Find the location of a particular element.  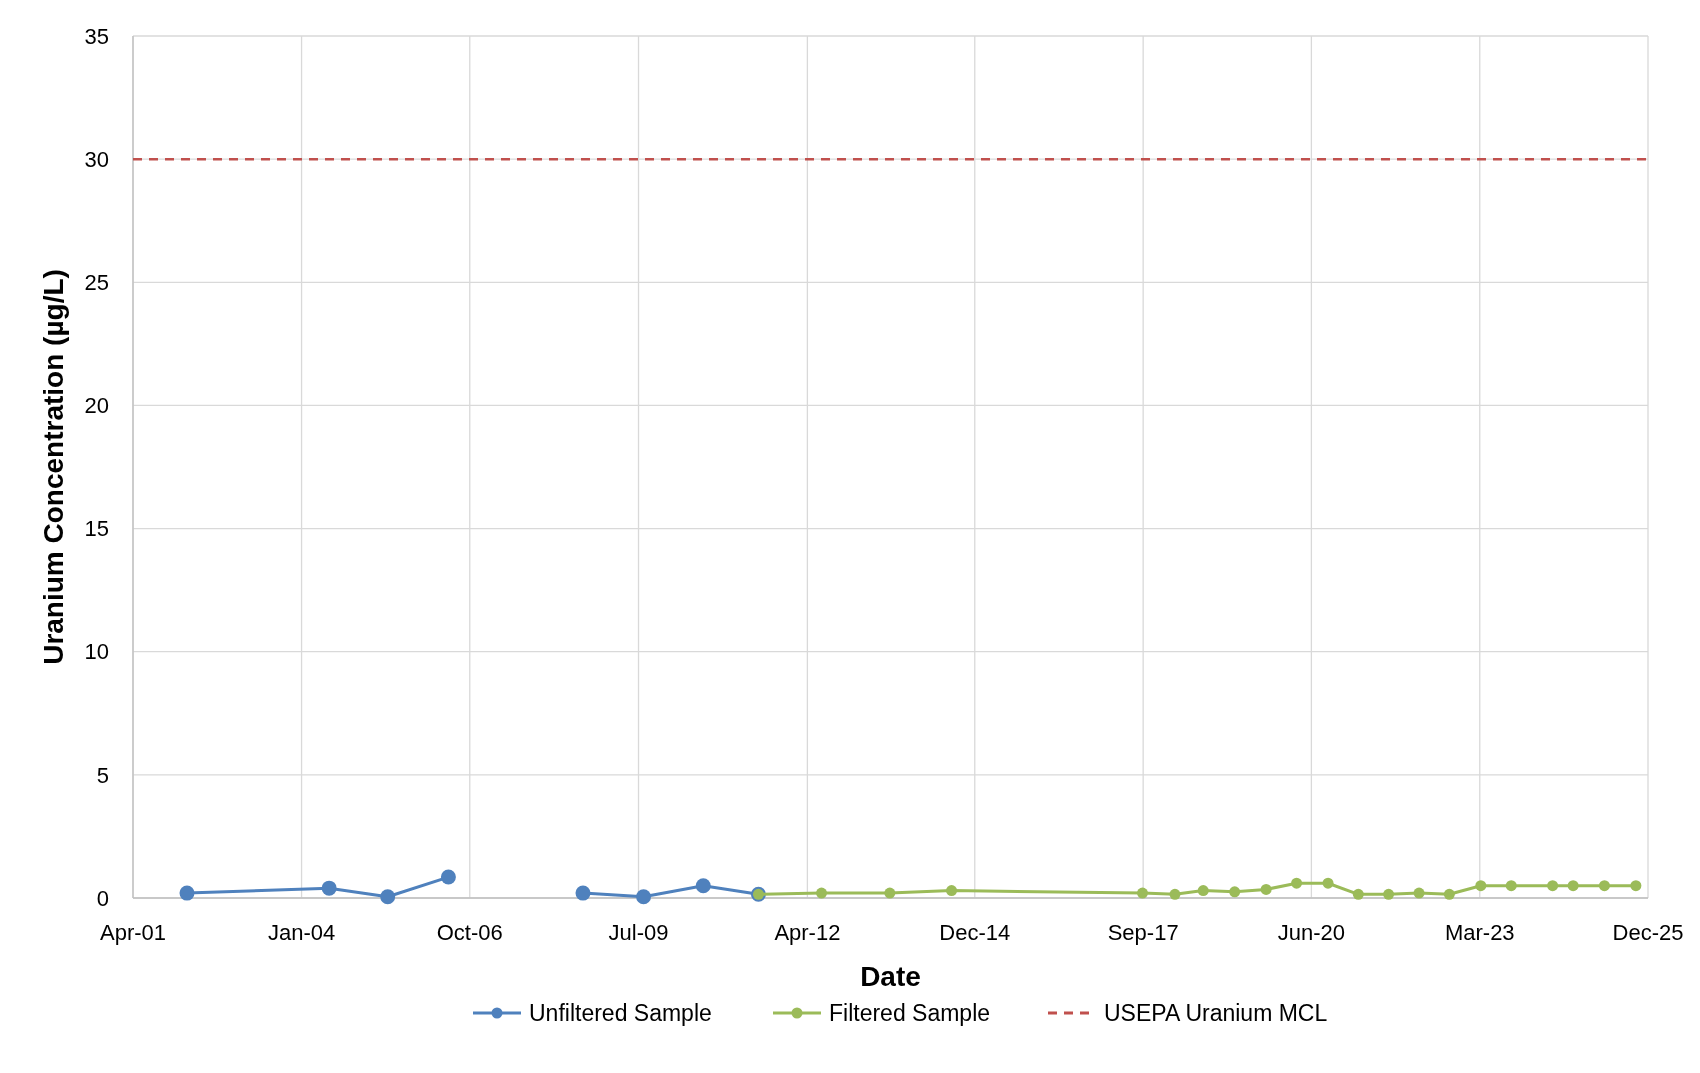

x-tick-label: Apr-12 is located at coordinates (807, 932).